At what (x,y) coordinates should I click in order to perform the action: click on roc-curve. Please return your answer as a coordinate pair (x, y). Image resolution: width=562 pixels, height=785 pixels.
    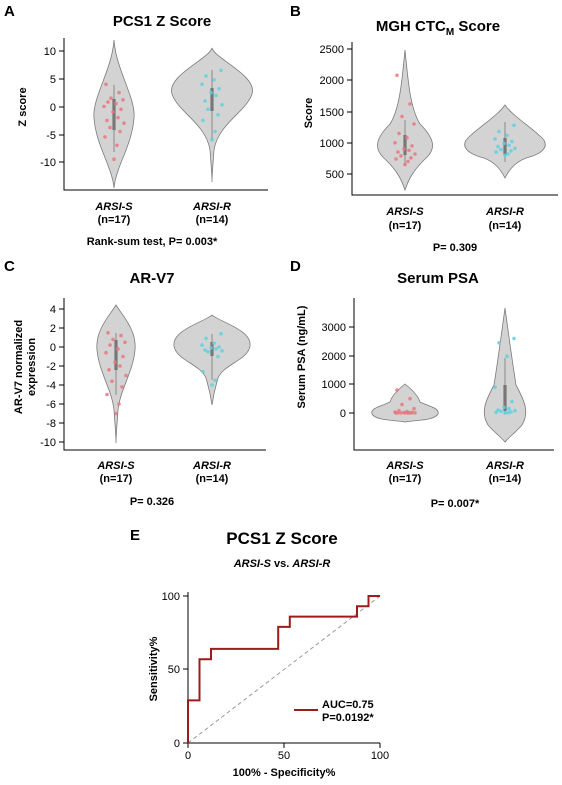
    Looking at the image, I should click on (283, 669).